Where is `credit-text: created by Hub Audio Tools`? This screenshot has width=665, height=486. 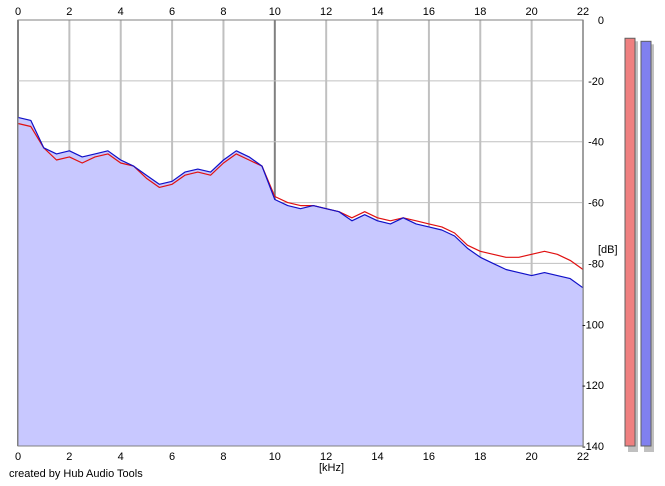 credit-text: created by Hub Audio Tools is located at coordinates (76, 474).